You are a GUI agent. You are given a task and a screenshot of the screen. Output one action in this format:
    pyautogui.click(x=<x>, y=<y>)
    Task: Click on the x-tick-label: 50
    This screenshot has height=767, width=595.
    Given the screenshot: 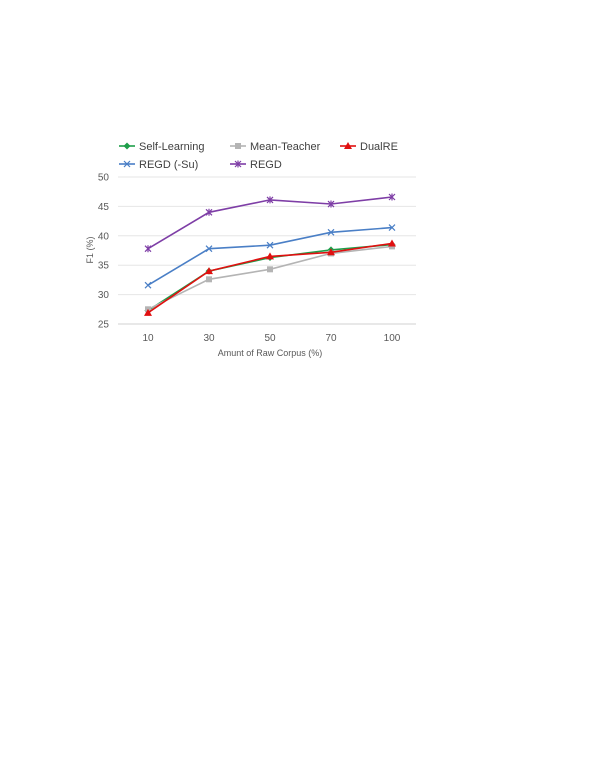 What is the action you would take?
    pyautogui.click(x=270, y=338)
    